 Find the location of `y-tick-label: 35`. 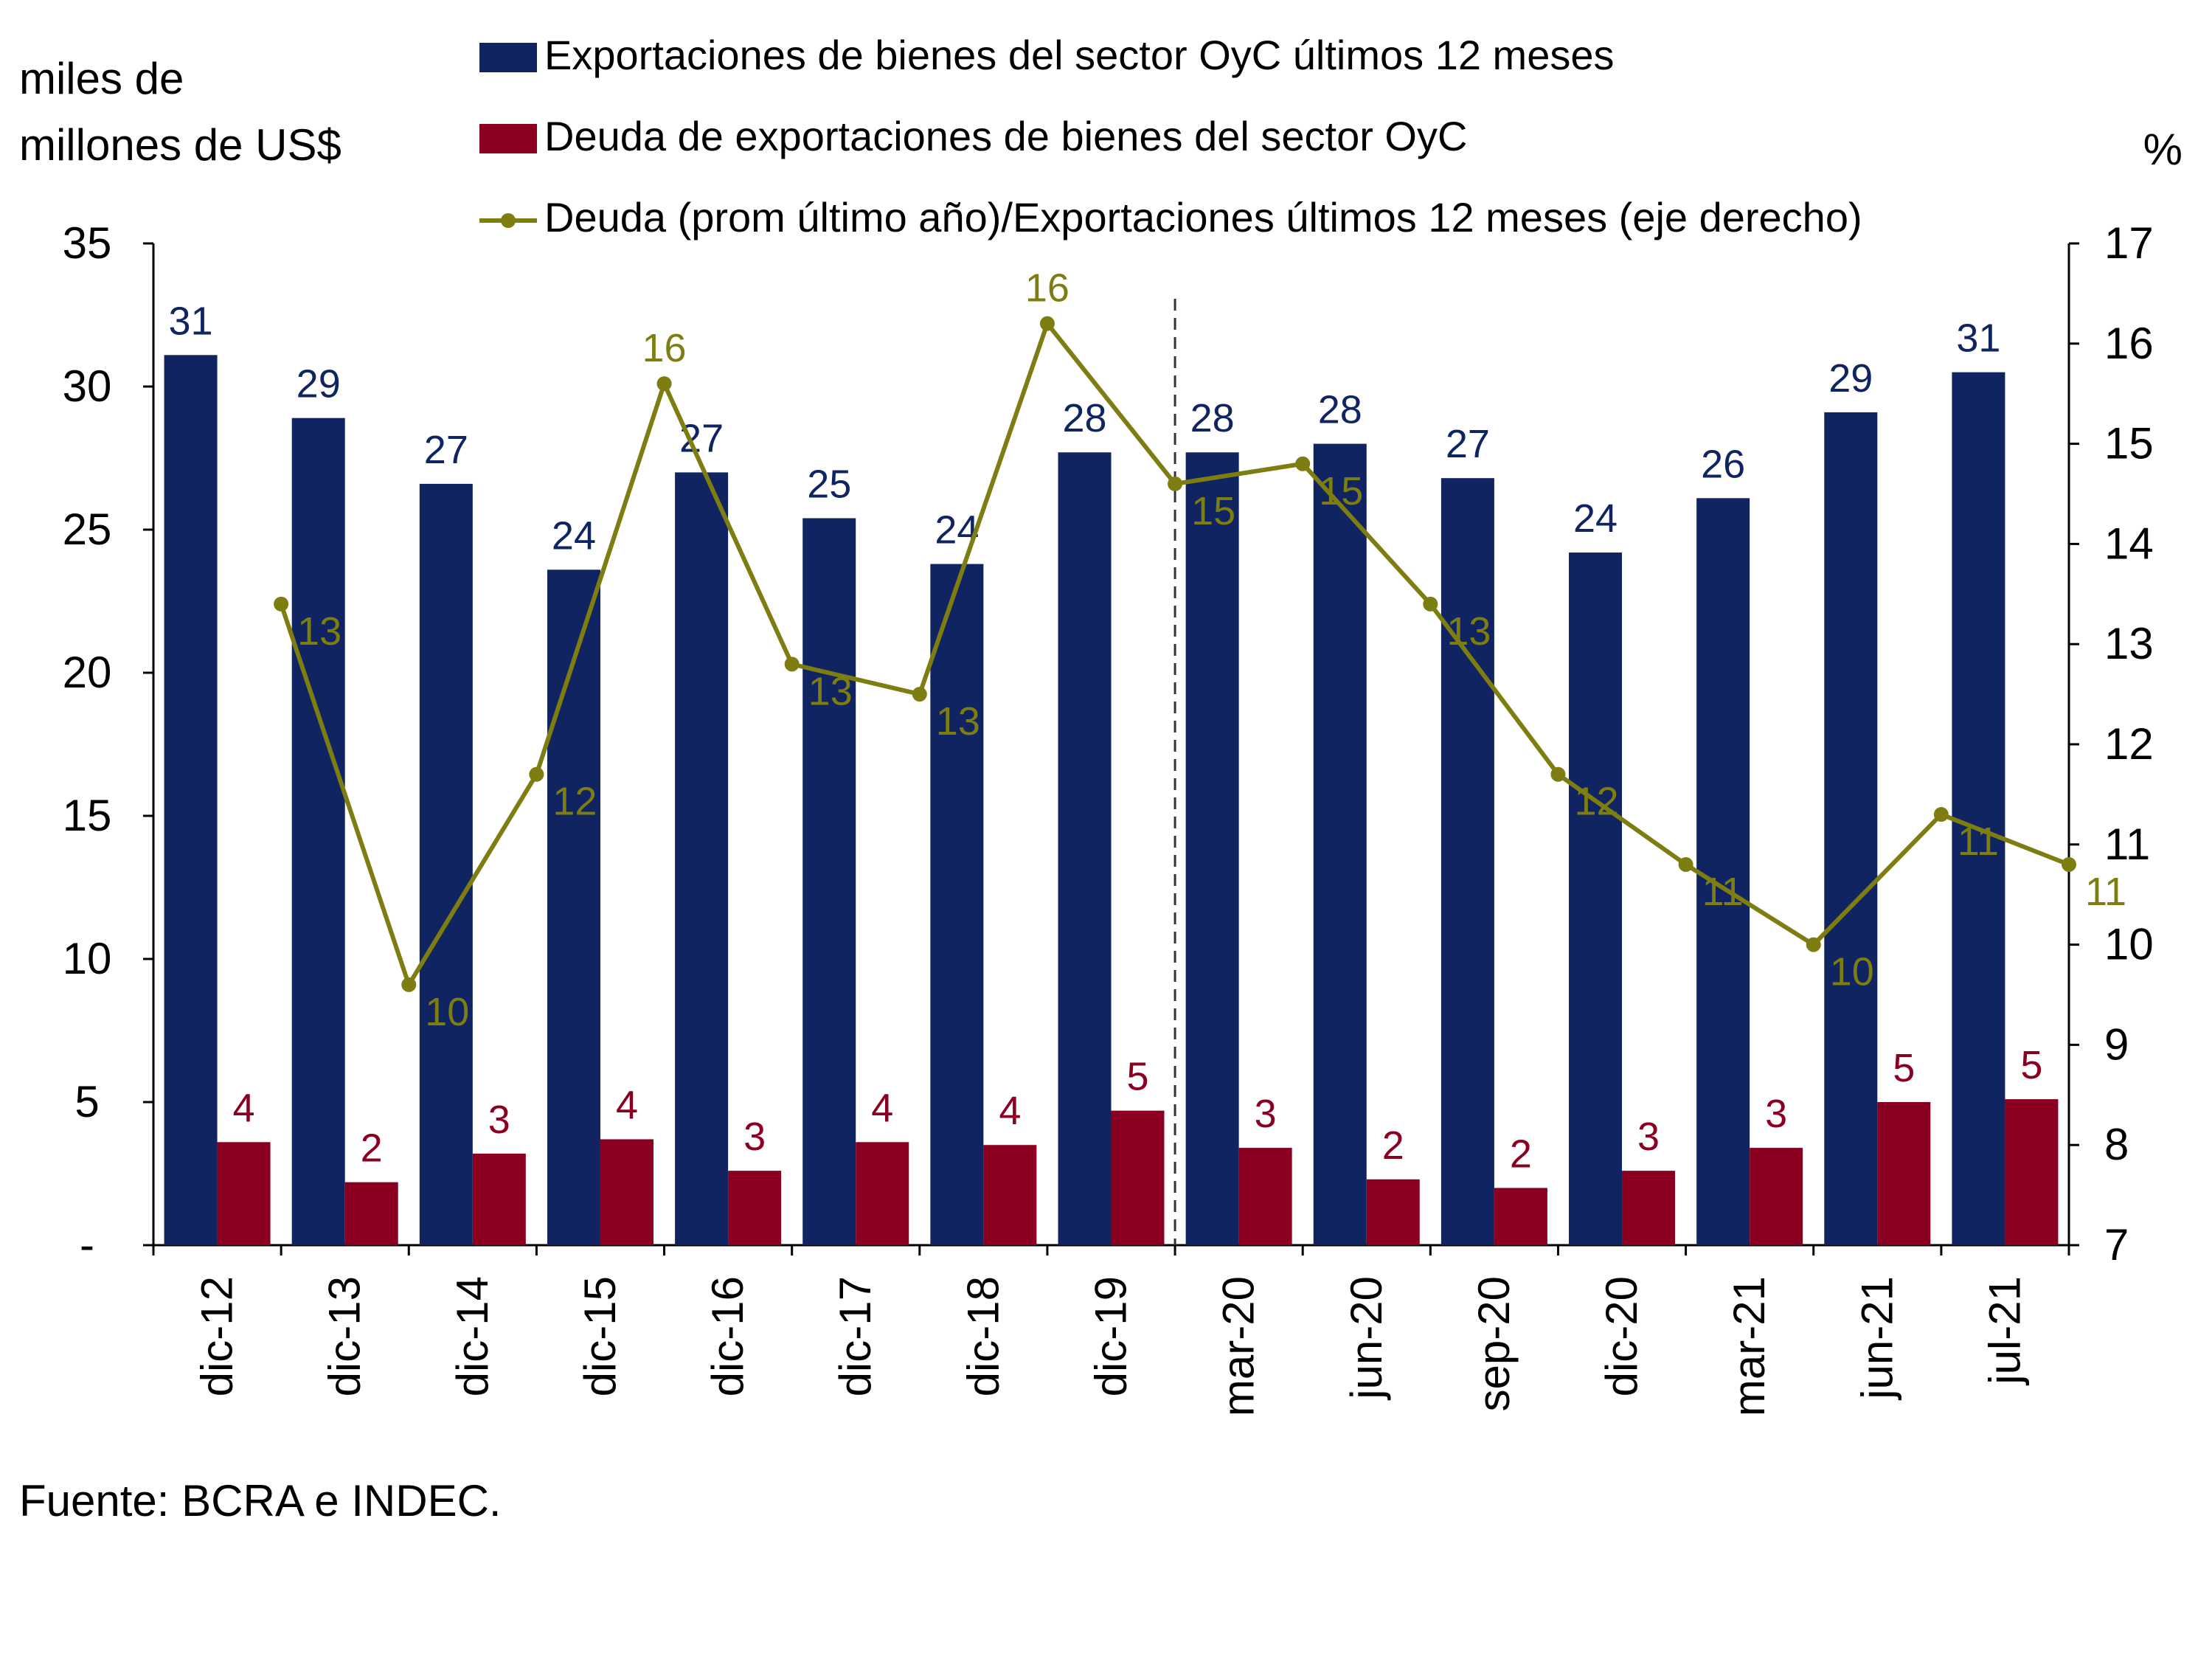

y-tick-label: 35 is located at coordinates (87, 243).